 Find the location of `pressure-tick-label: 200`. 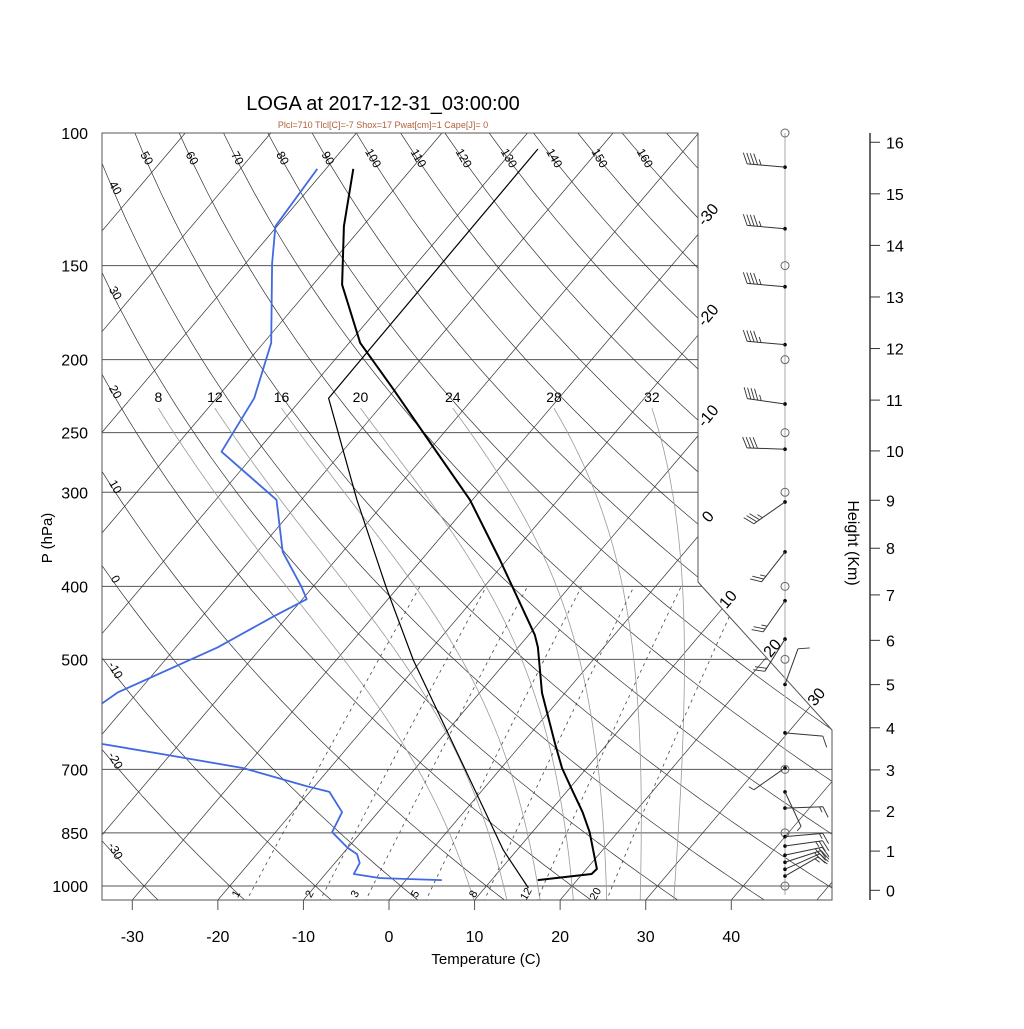

pressure-tick-label: 200 is located at coordinates (74, 361).